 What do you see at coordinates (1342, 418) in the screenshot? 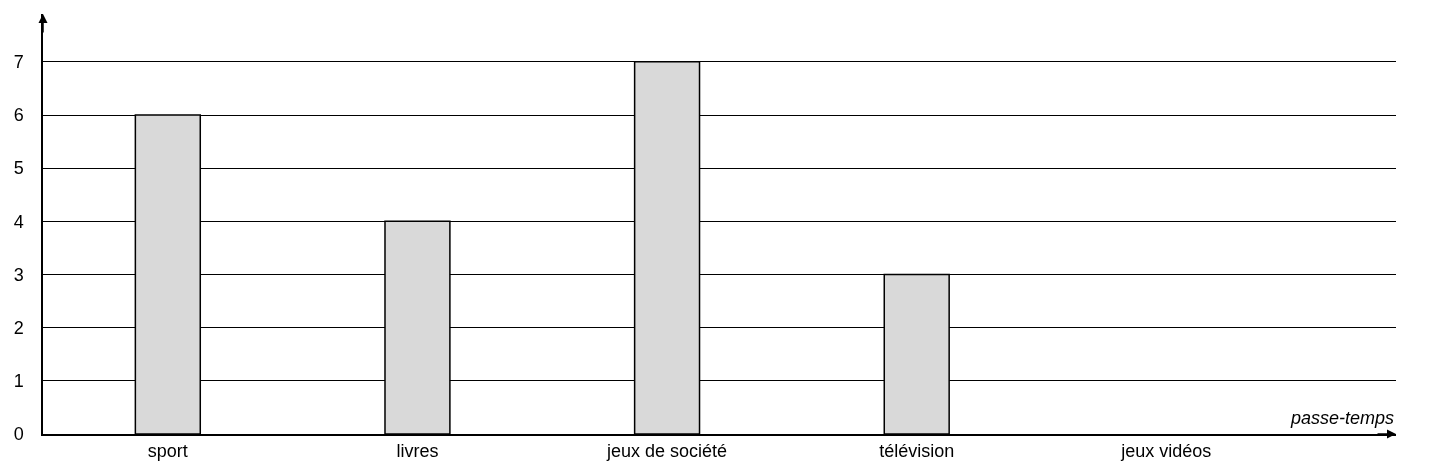
I see `x-axis-title: passe-temps` at bounding box center [1342, 418].